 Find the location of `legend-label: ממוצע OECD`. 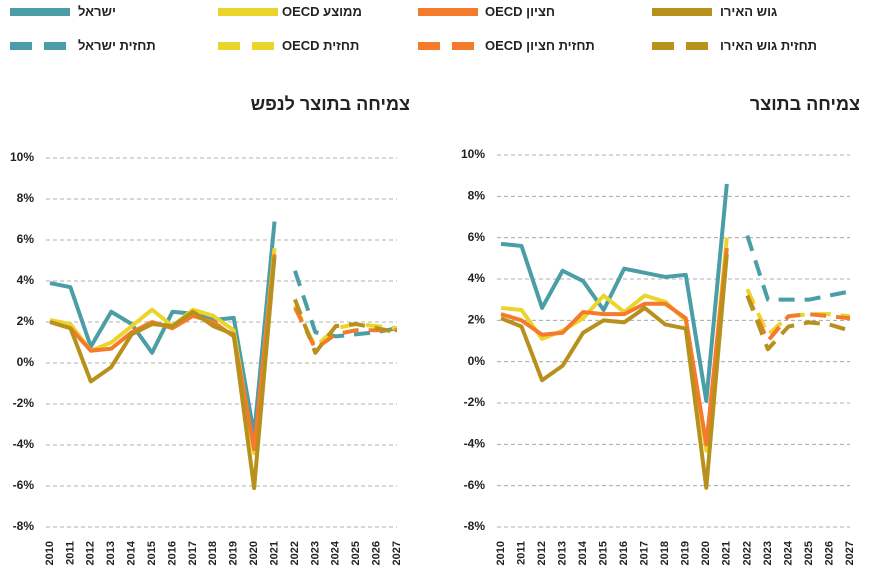

legend-label: ממוצע OECD is located at coordinates (322, 11).